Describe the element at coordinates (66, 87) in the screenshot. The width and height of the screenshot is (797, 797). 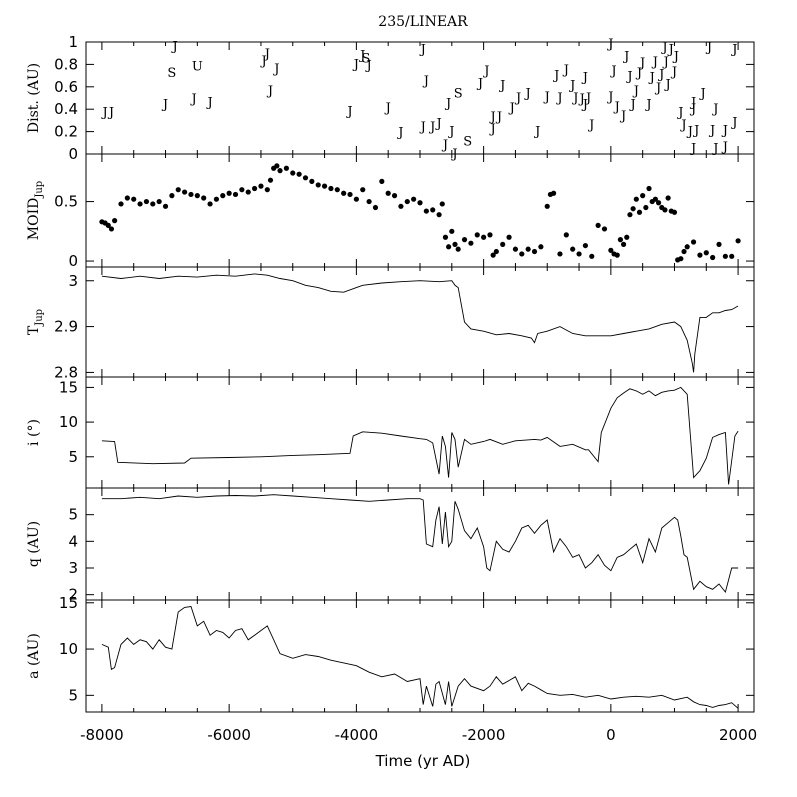
I see `y-tick-label: 0.6` at that location.